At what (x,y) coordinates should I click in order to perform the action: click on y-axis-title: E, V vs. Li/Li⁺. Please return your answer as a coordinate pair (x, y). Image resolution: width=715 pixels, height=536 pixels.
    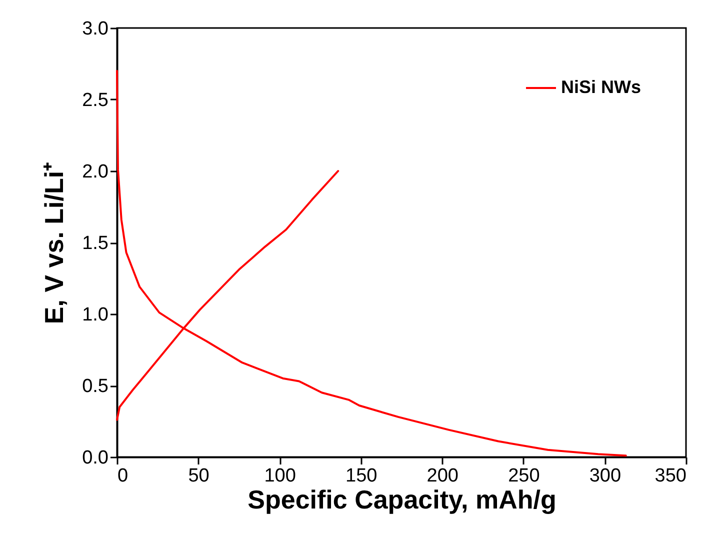
    Looking at the image, I should click on (54, 243).